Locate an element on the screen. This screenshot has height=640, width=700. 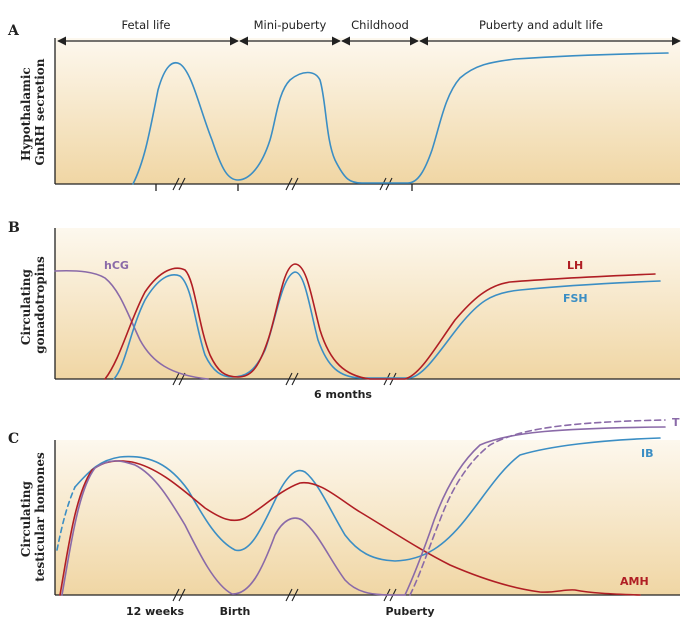
panel-c-letter: C is located at coordinates (13, 439).